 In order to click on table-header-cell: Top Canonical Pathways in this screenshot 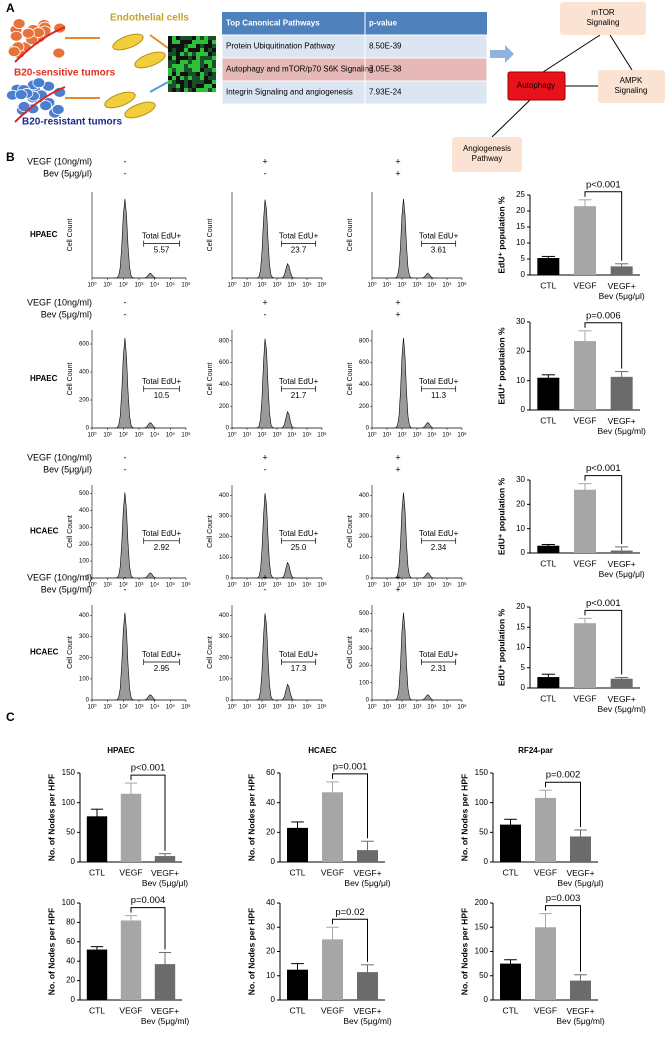, I will do `click(273, 23)`.